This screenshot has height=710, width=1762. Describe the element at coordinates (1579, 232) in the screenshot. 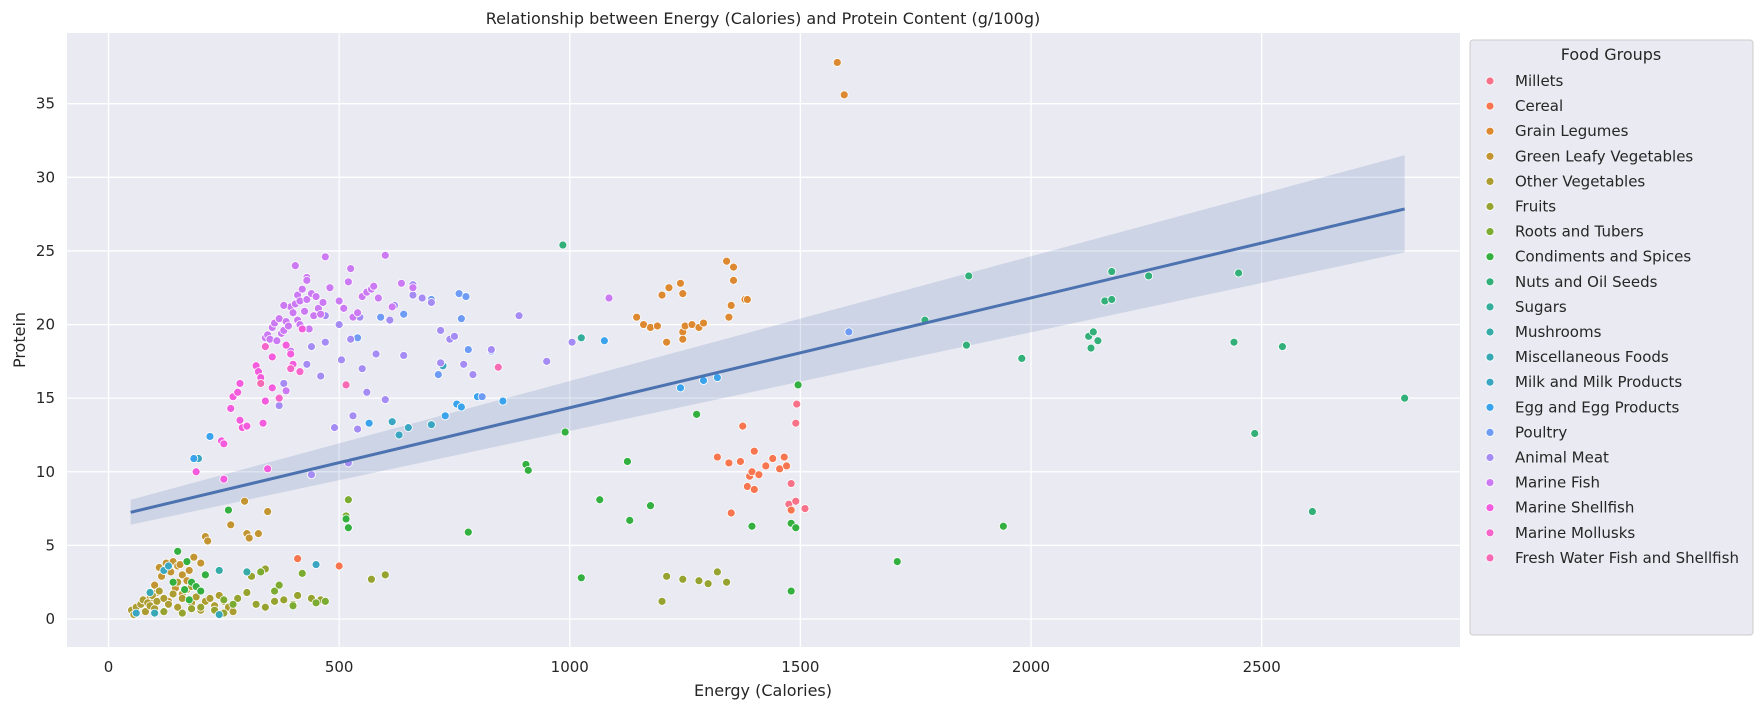

I see `legend-label: Roots and Tubers` at that location.